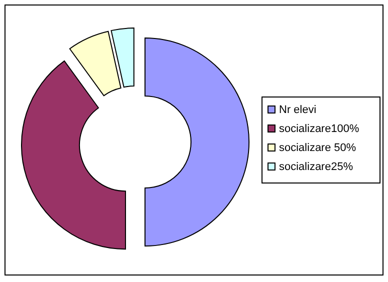  What do you see at coordinates (316, 167) in the screenshot?
I see `legend-label: socializare25%` at bounding box center [316, 167].